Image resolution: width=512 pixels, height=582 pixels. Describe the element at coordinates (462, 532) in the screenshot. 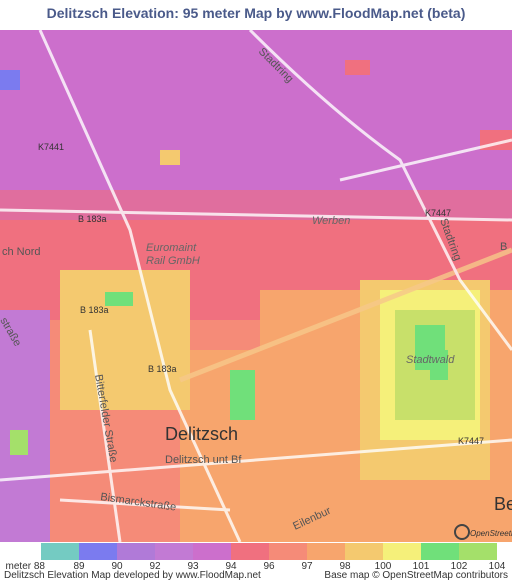

I see `osm-icon` at that location.